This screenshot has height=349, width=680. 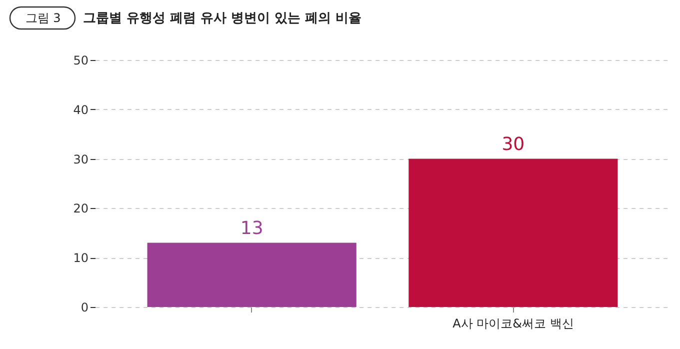 What do you see at coordinates (80, 258) in the screenshot?
I see `y-tick-label: 10` at bounding box center [80, 258].